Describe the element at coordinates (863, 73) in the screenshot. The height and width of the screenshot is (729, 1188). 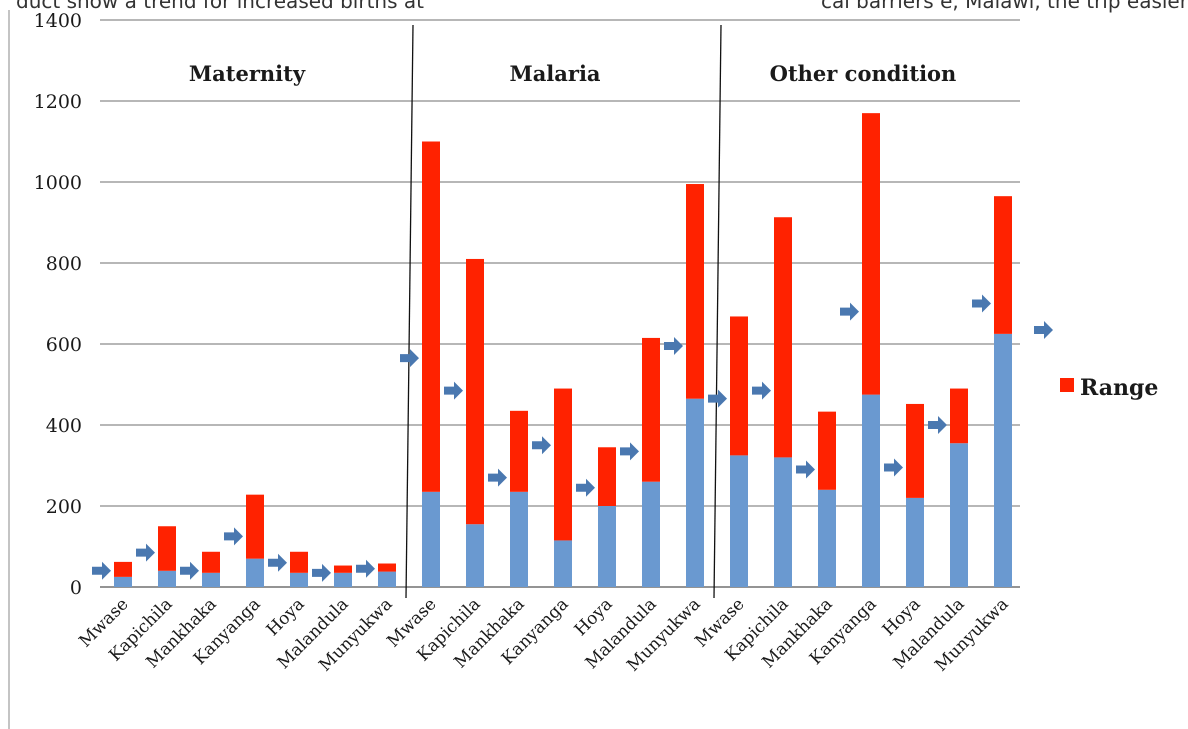
I see `group-label: Other condition` at that location.